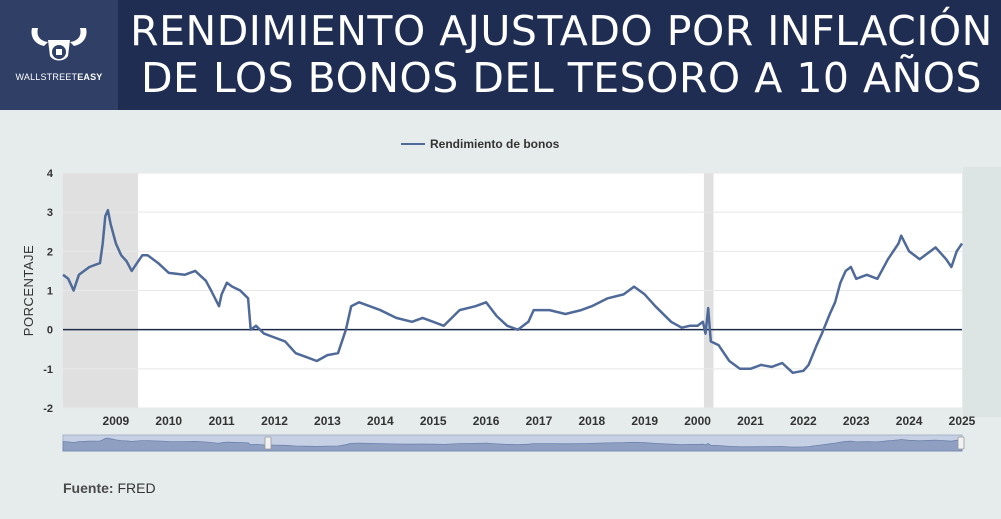 Image resolution: width=1001 pixels, height=519 pixels. I want to click on x-tick-label: 2011, so click(222, 421).